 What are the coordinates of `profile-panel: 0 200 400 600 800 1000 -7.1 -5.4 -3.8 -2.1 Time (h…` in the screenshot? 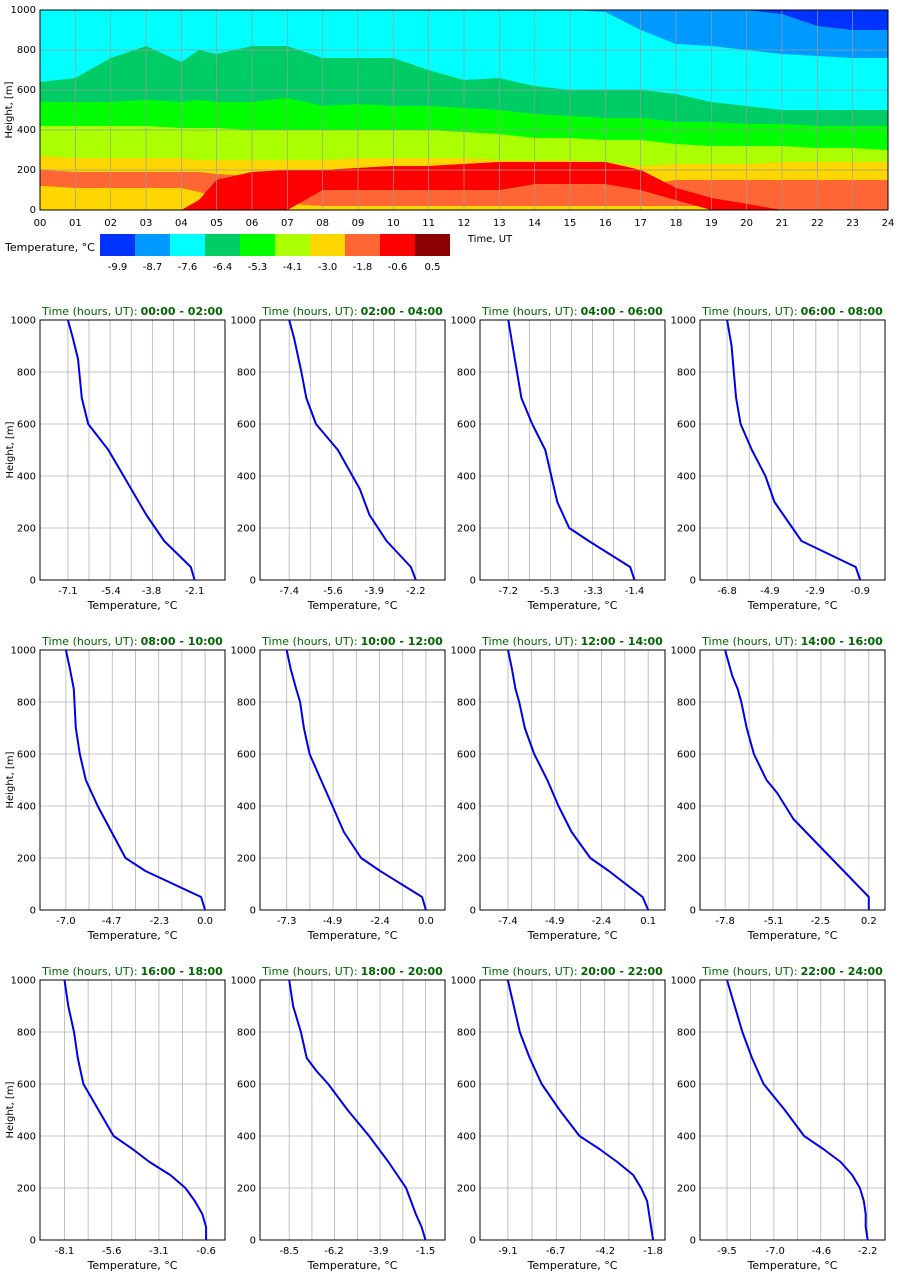 It's located at (115, 458).